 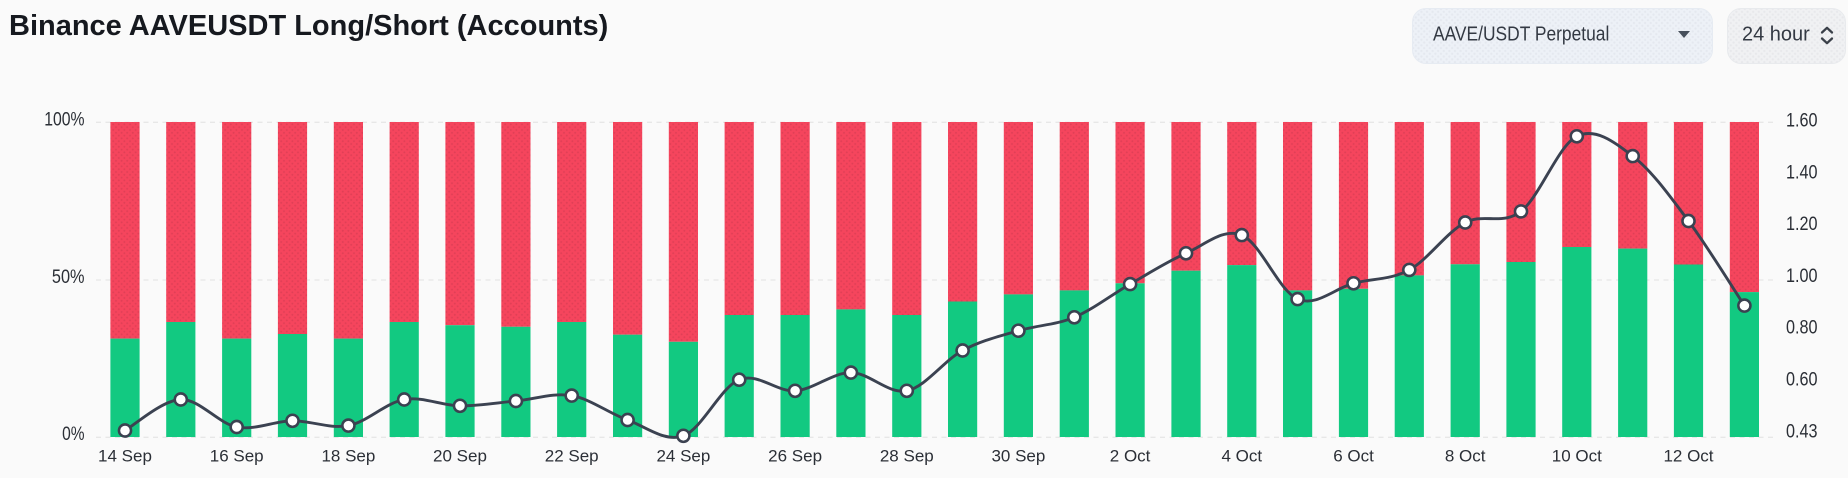 What do you see at coordinates (73, 434) in the screenshot?
I see `svg-text: 0%` at bounding box center [73, 434].